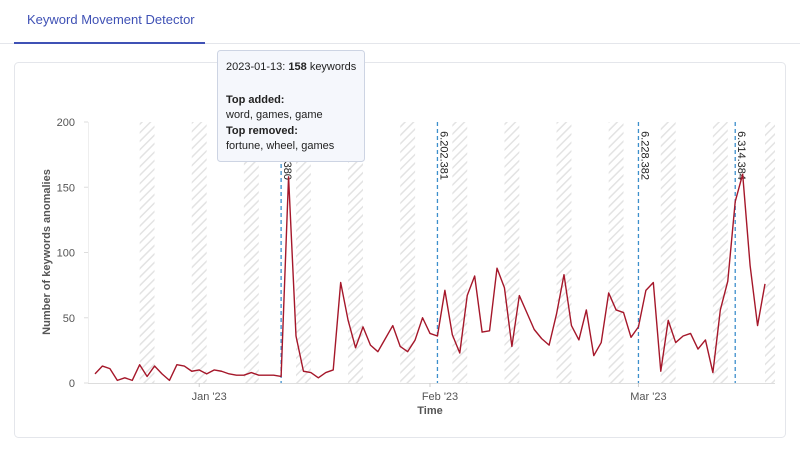  I want to click on x-tick-label: Jan '23, so click(209, 397).